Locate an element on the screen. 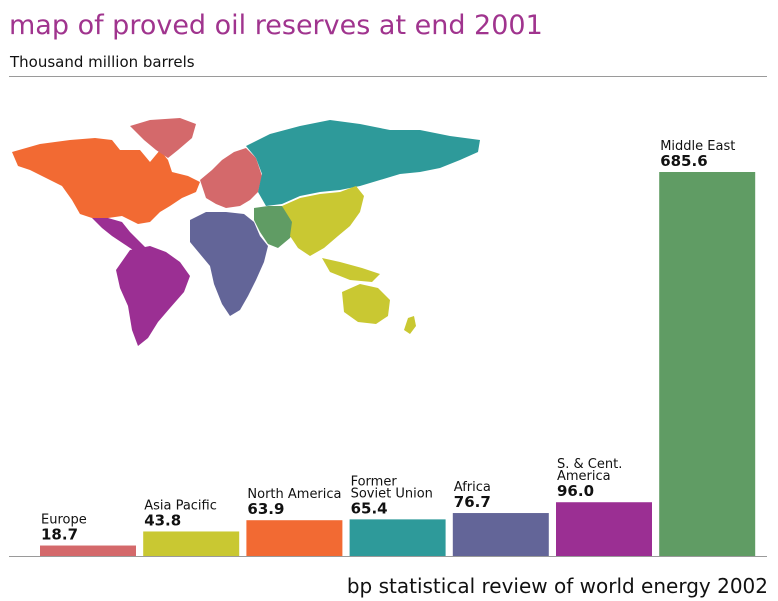  bar-value-label-4: 76.7 is located at coordinates (472, 502).